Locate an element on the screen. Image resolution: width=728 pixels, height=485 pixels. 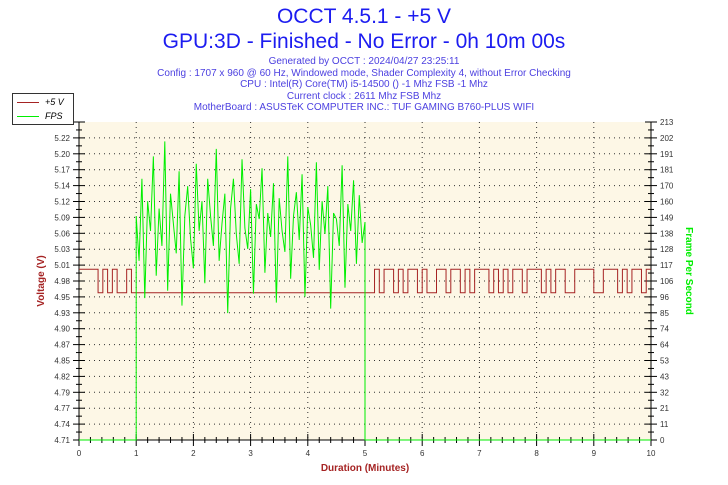
y-tick-label: 5.06 is located at coordinates (62, 233).